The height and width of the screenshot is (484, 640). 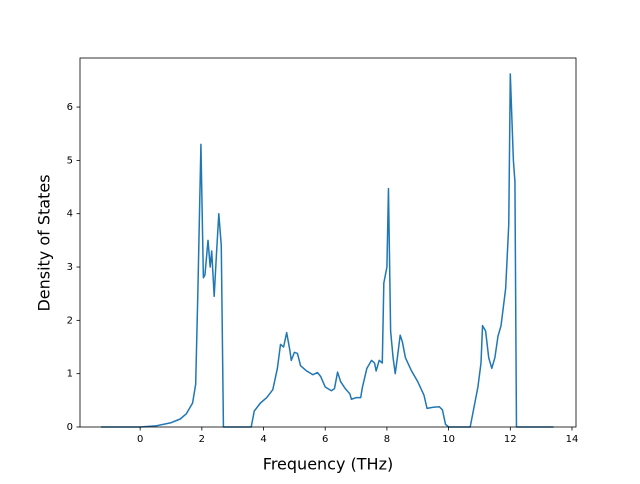 I want to click on x-tick-label: 4, so click(x=263, y=439).